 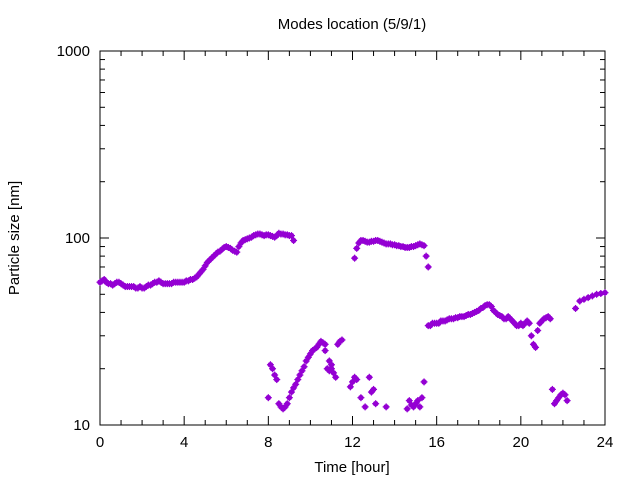 I want to click on x-tick-label: 24, so click(x=605, y=442).